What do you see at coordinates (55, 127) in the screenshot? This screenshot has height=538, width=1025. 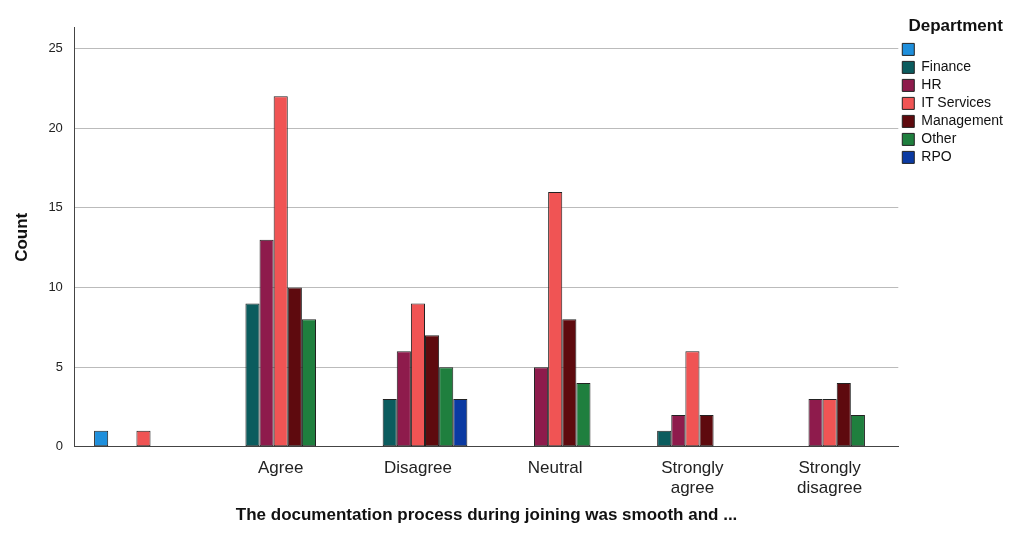 I see `y-tick-label: 20` at bounding box center [55, 127].